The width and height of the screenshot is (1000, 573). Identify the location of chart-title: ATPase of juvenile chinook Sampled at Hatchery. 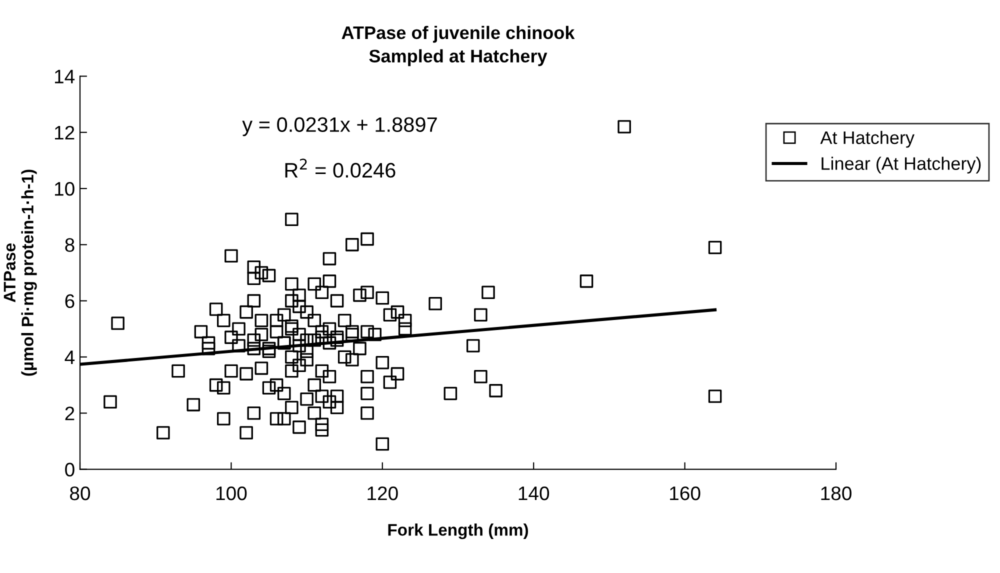
(458, 46).